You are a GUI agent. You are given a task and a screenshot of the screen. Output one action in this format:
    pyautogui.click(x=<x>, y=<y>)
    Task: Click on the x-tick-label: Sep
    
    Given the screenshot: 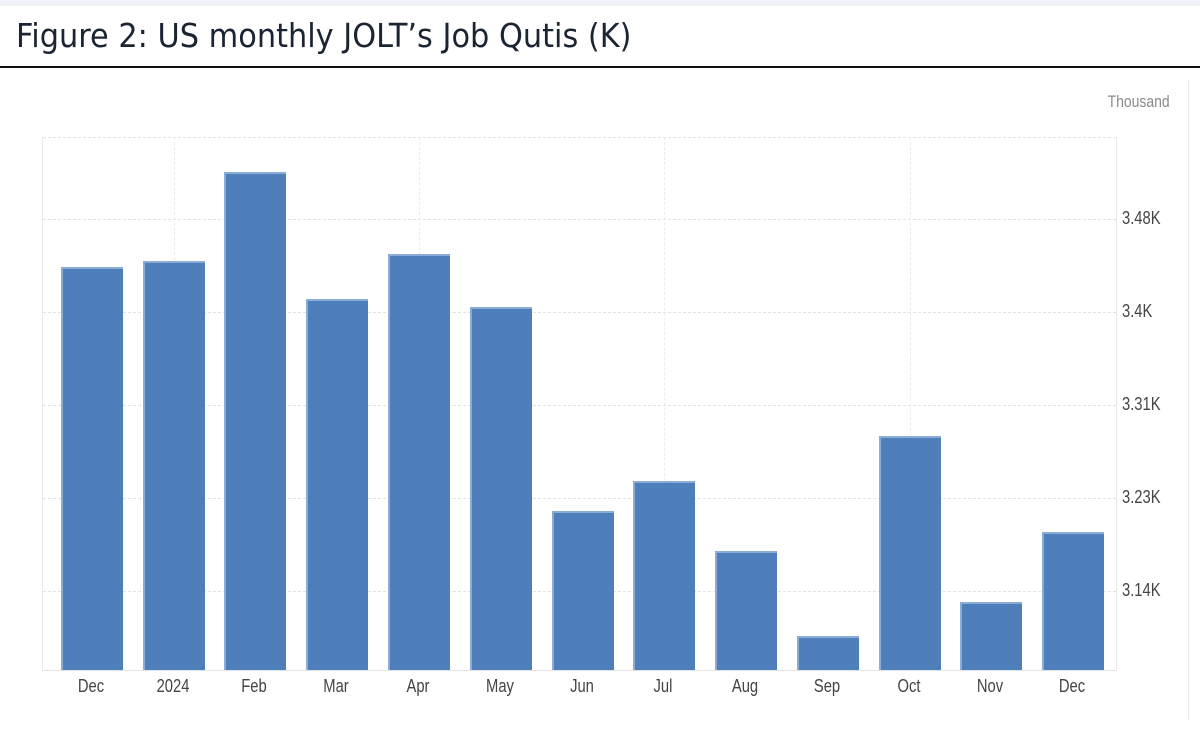 What is the action you would take?
    pyautogui.click(x=826, y=686)
    